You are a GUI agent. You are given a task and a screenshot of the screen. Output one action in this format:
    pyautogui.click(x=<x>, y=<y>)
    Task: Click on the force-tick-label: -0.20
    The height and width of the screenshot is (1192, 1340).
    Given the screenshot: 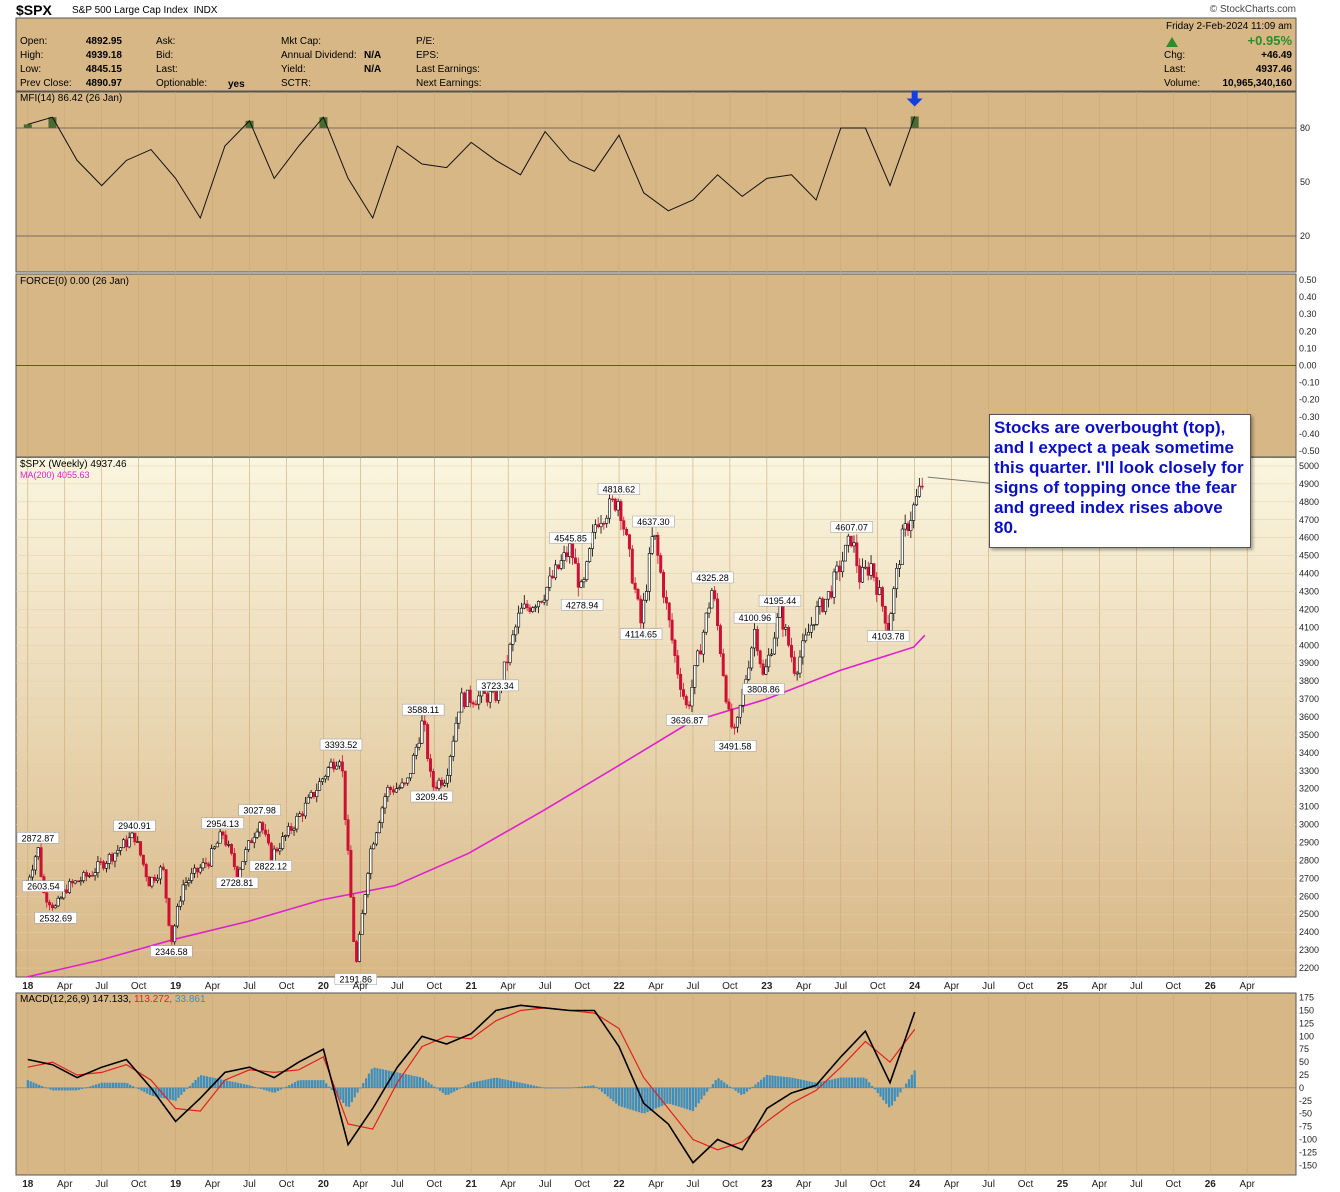 What is the action you would take?
    pyautogui.click(x=1309, y=400)
    